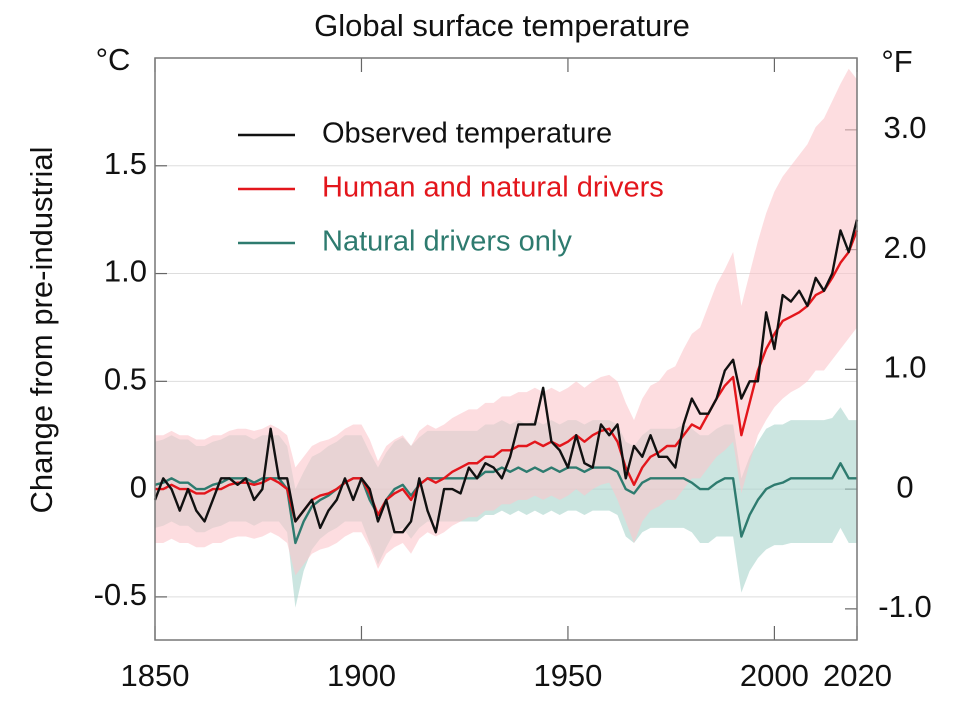  What do you see at coordinates (857, 675) in the screenshot?
I see `x-tick-label: 2020` at bounding box center [857, 675].